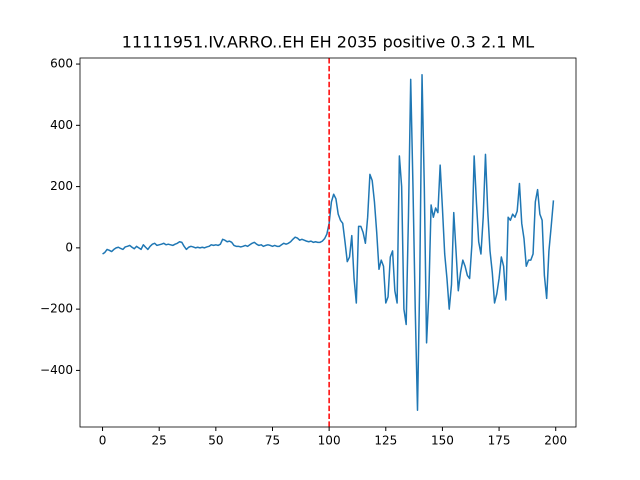 The height and width of the screenshot is (480, 640). Describe the element at coordinates (56, 309) in the screenshot. I see `y-tick-label: −200` at that location.